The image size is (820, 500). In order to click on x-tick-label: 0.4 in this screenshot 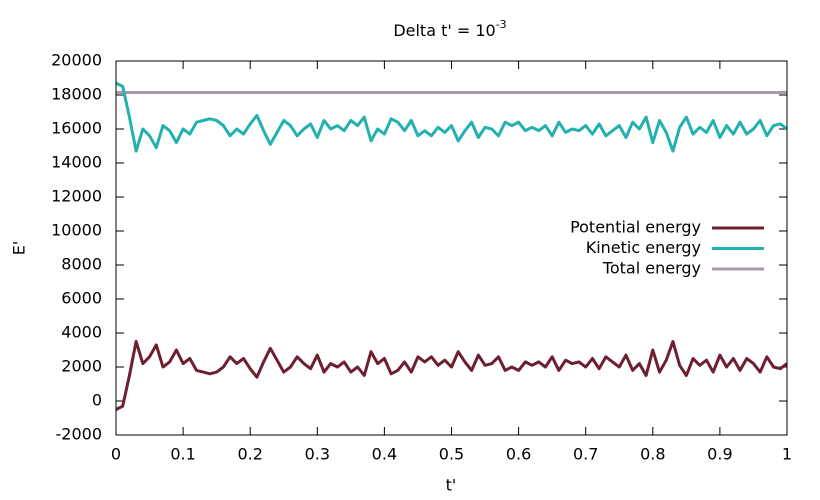, I will do `click(384, 454)`.